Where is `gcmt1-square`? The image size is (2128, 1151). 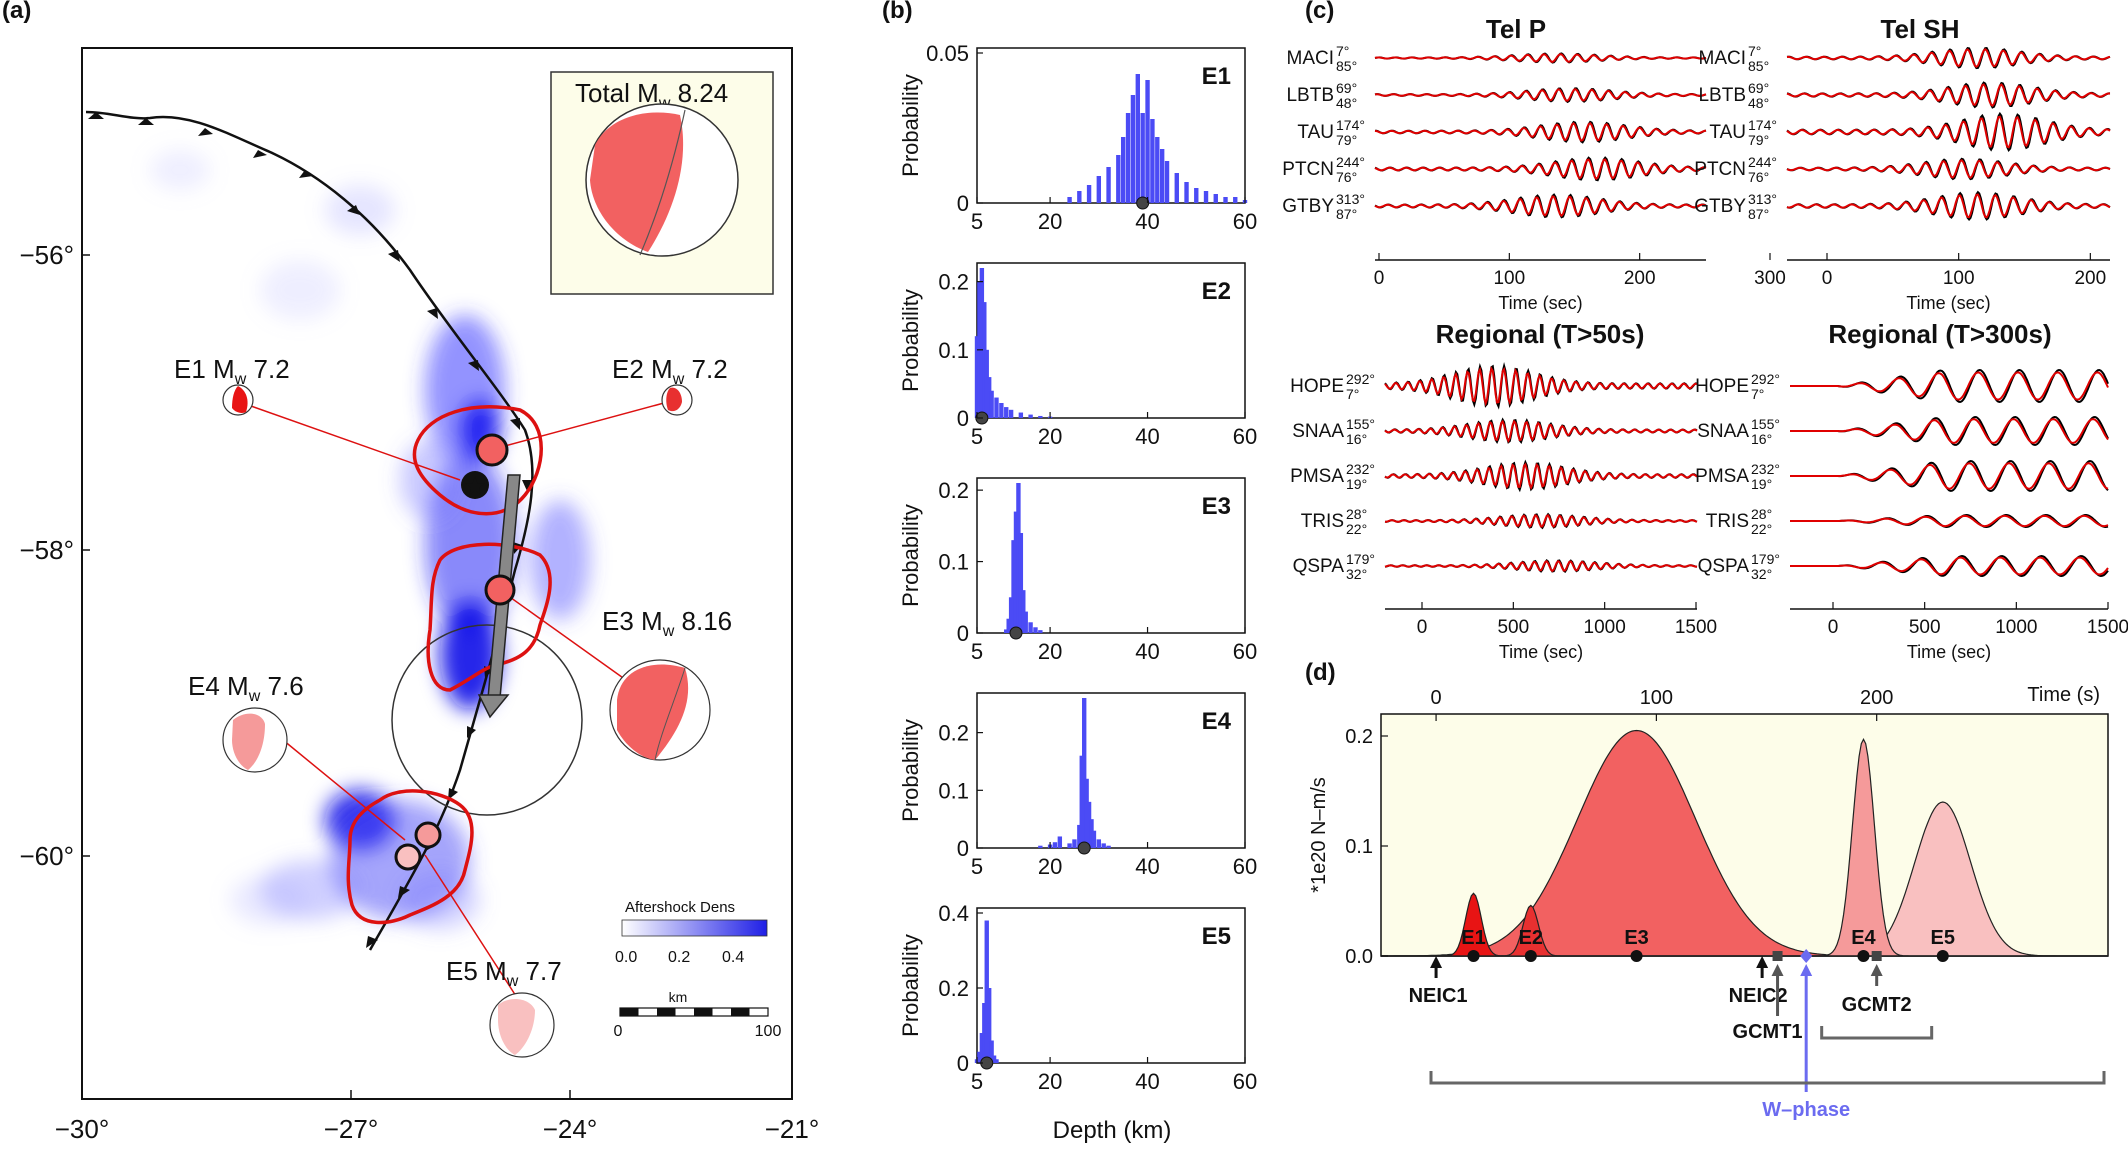 gcmt1-square is located at coordinates (1777, 956).